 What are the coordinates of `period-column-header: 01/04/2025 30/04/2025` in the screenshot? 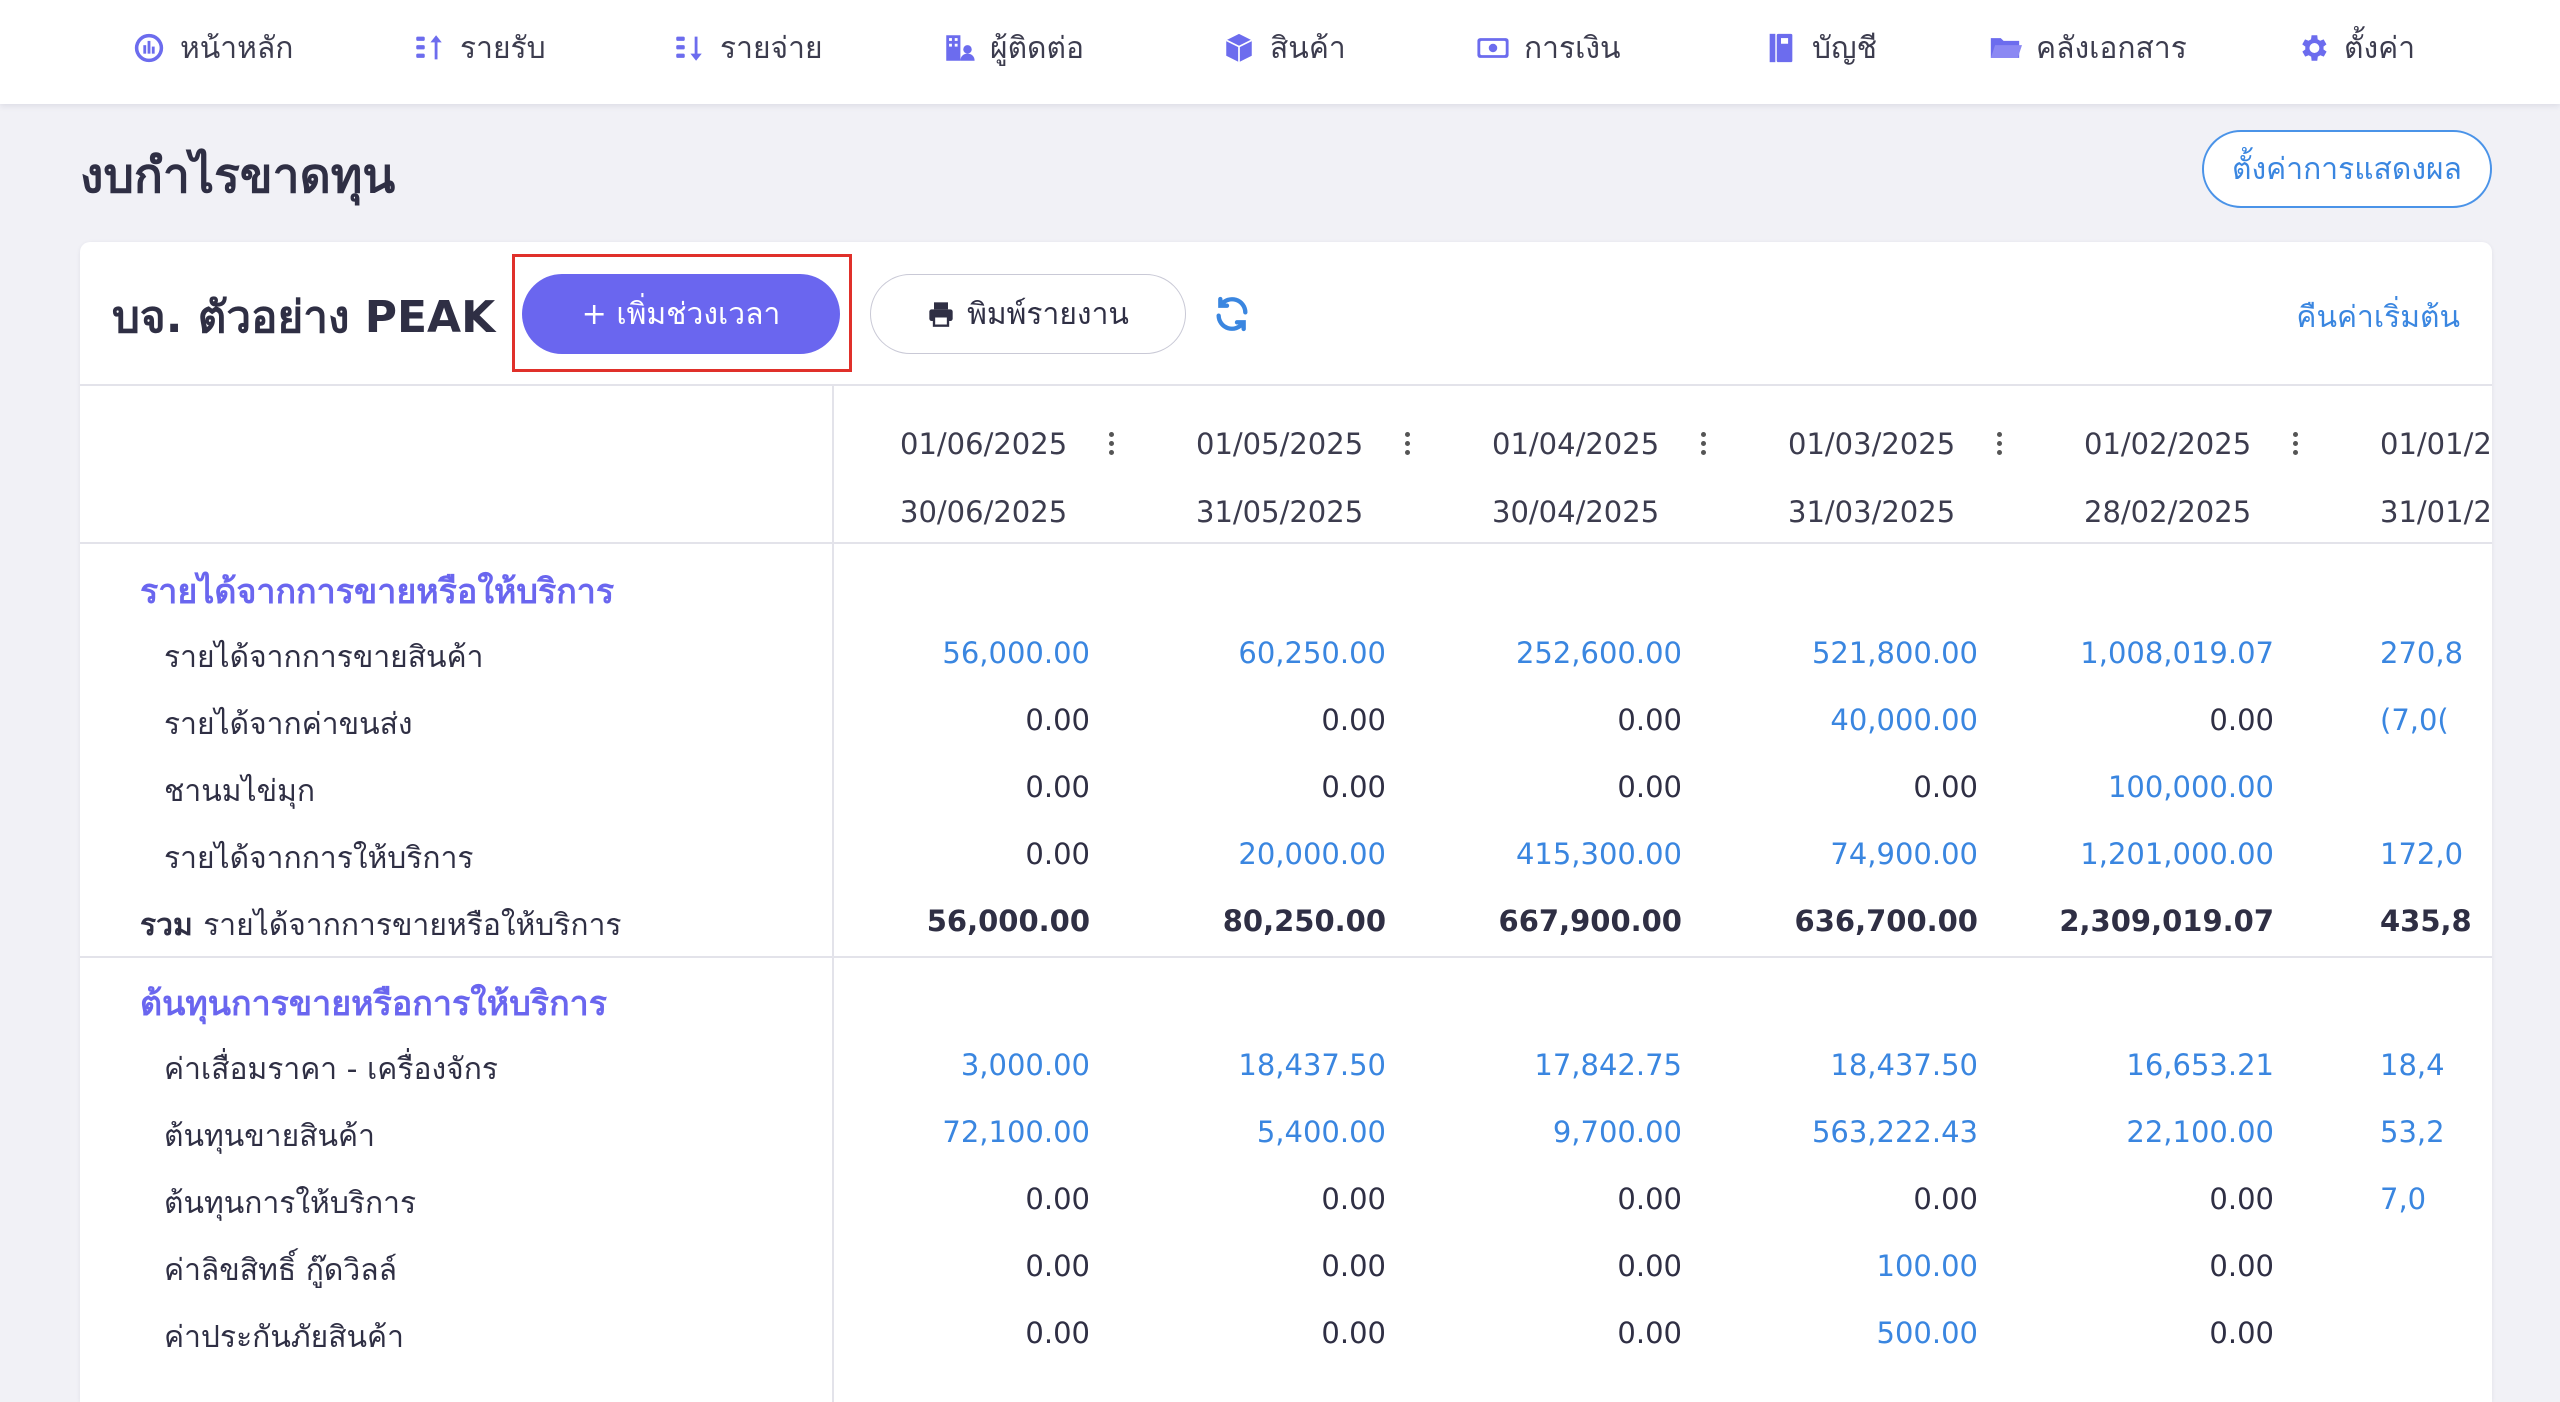 It's located at (1637, 478).